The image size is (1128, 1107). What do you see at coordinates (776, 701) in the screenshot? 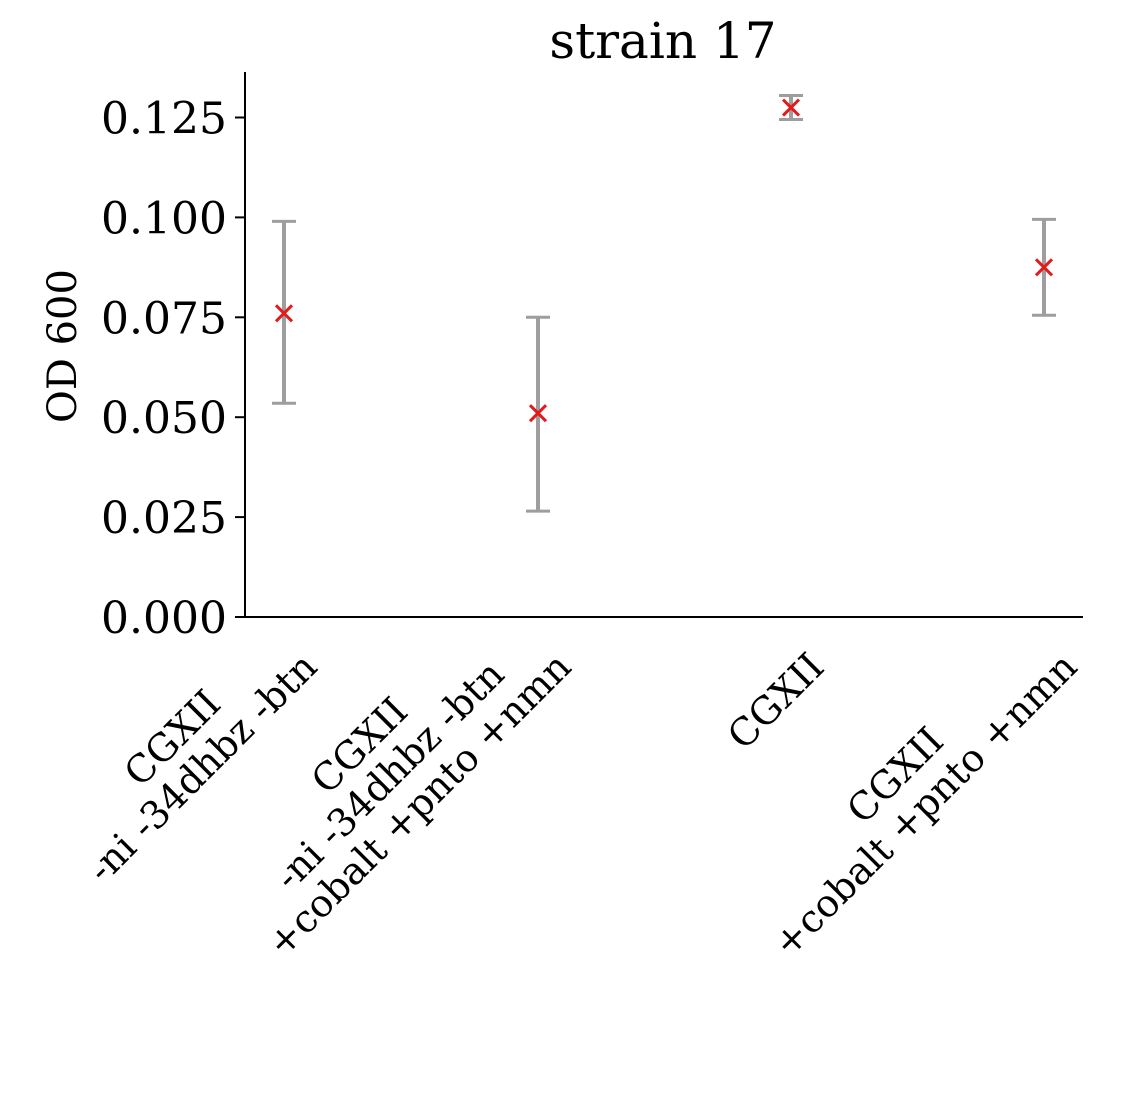
I see `x-tick-label: CGXII` at bounding box center [776, 701].